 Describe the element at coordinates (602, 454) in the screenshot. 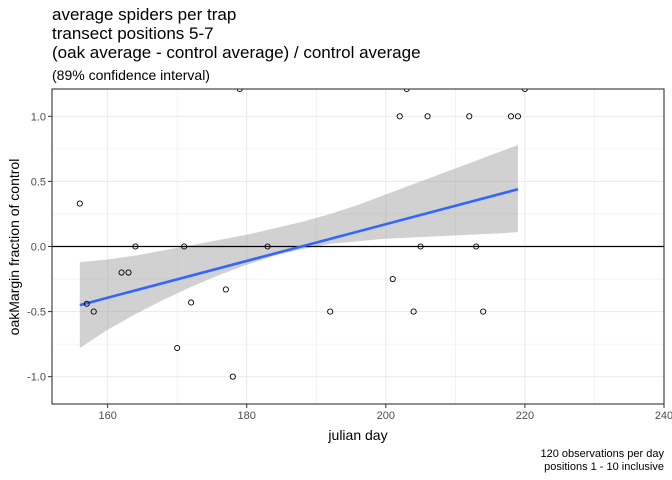

I see `chart-caption-line: 120 observations per day` at that location.